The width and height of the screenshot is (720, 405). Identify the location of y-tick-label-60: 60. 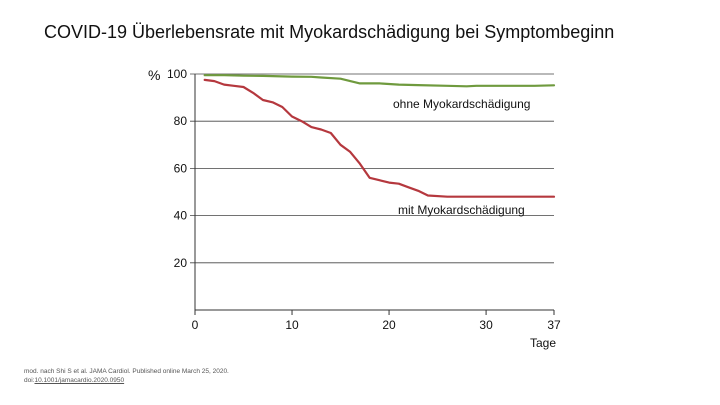
(181, 168).